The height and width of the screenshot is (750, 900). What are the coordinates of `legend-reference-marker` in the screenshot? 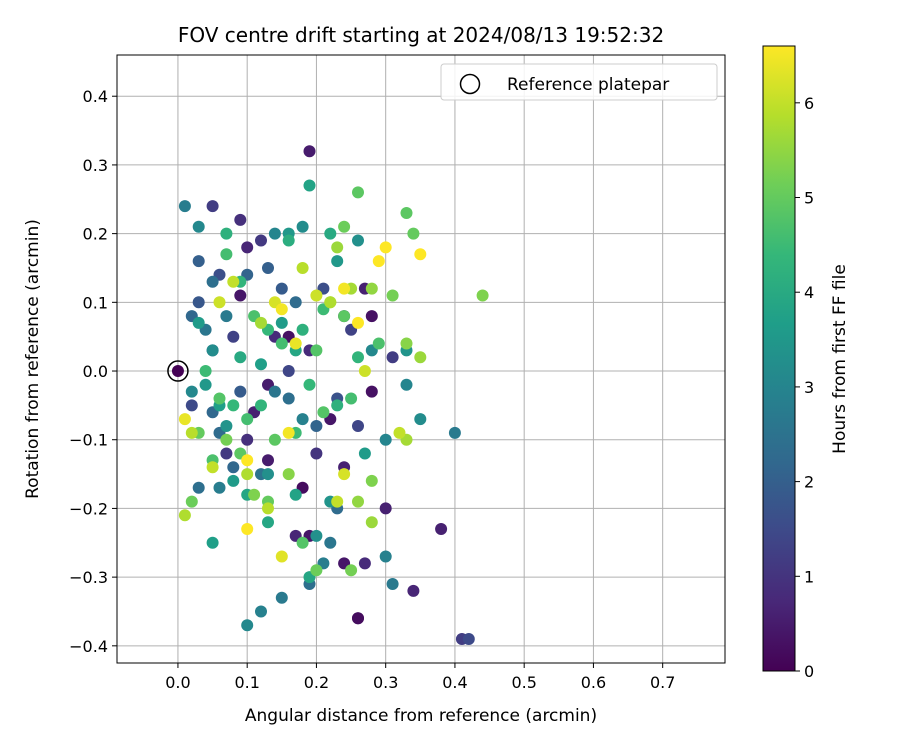 It's located at (470, 84).